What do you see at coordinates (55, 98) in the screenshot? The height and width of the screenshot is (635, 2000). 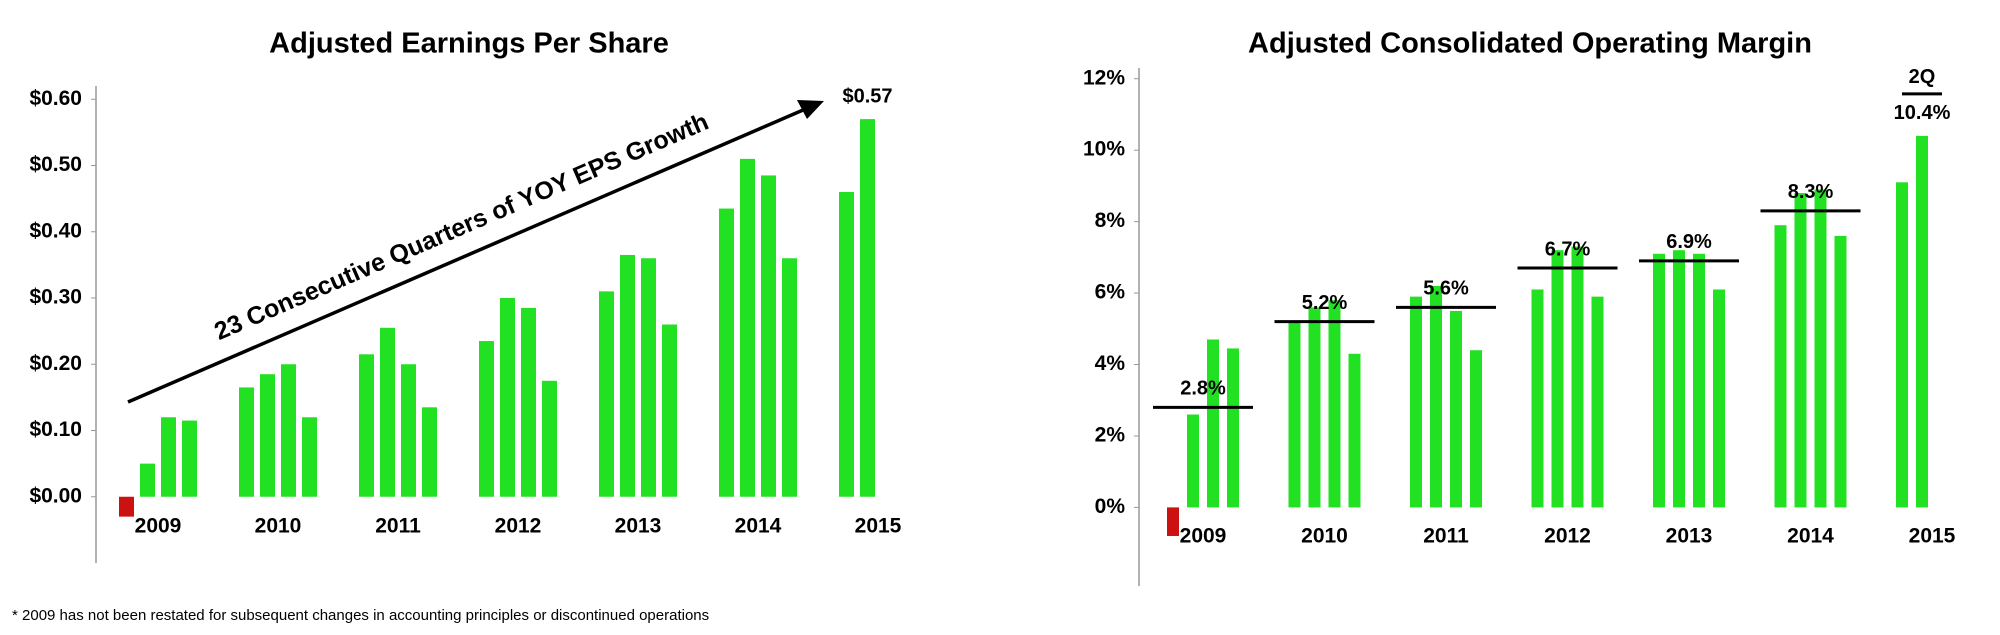 I see `y-tick-label: $0.60` at bounding box center [55, 98].